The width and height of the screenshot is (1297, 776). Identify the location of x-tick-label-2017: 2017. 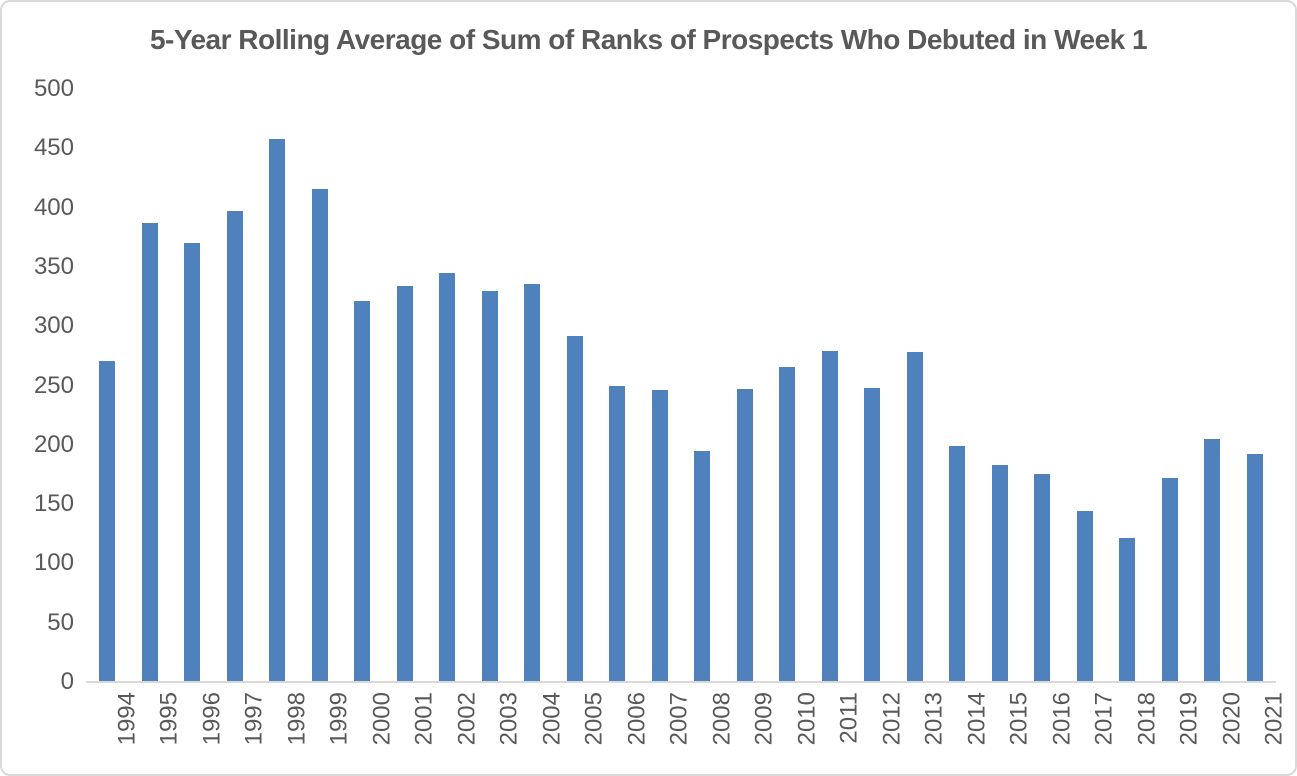
(1104, 719).